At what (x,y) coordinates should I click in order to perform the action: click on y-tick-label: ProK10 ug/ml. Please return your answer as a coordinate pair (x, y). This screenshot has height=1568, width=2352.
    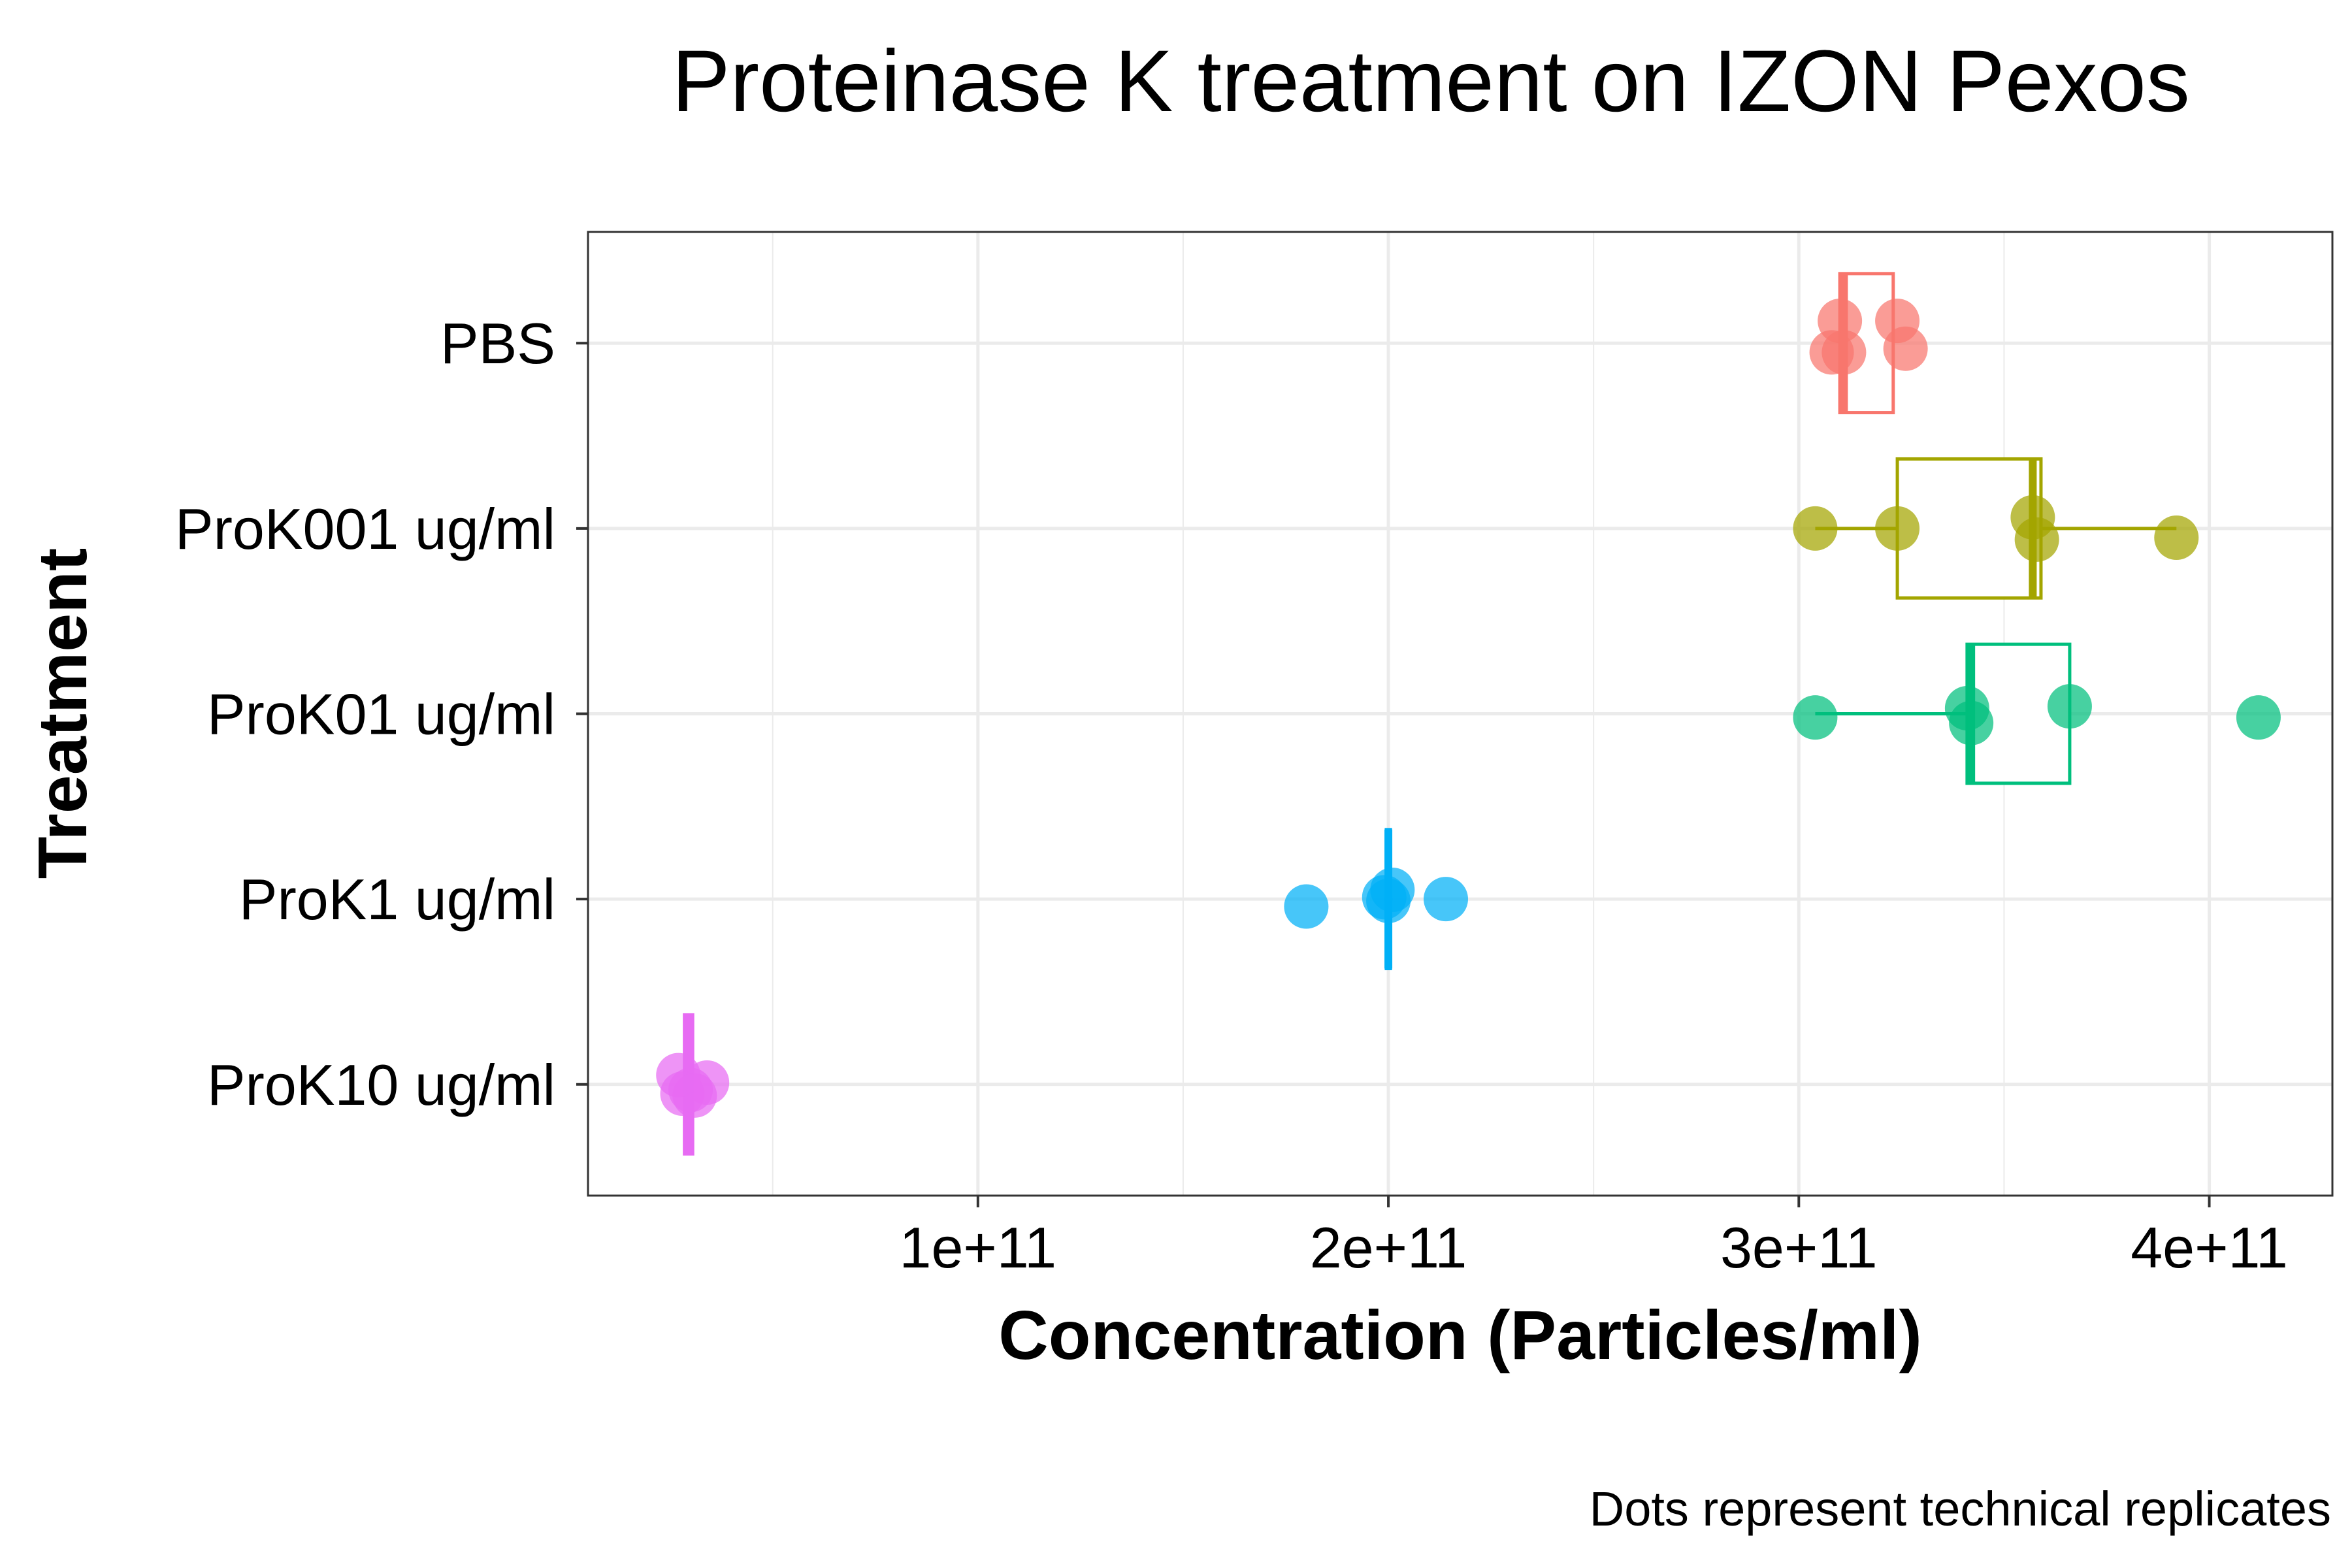
    Looking at the image, I should click on (381, 1085).